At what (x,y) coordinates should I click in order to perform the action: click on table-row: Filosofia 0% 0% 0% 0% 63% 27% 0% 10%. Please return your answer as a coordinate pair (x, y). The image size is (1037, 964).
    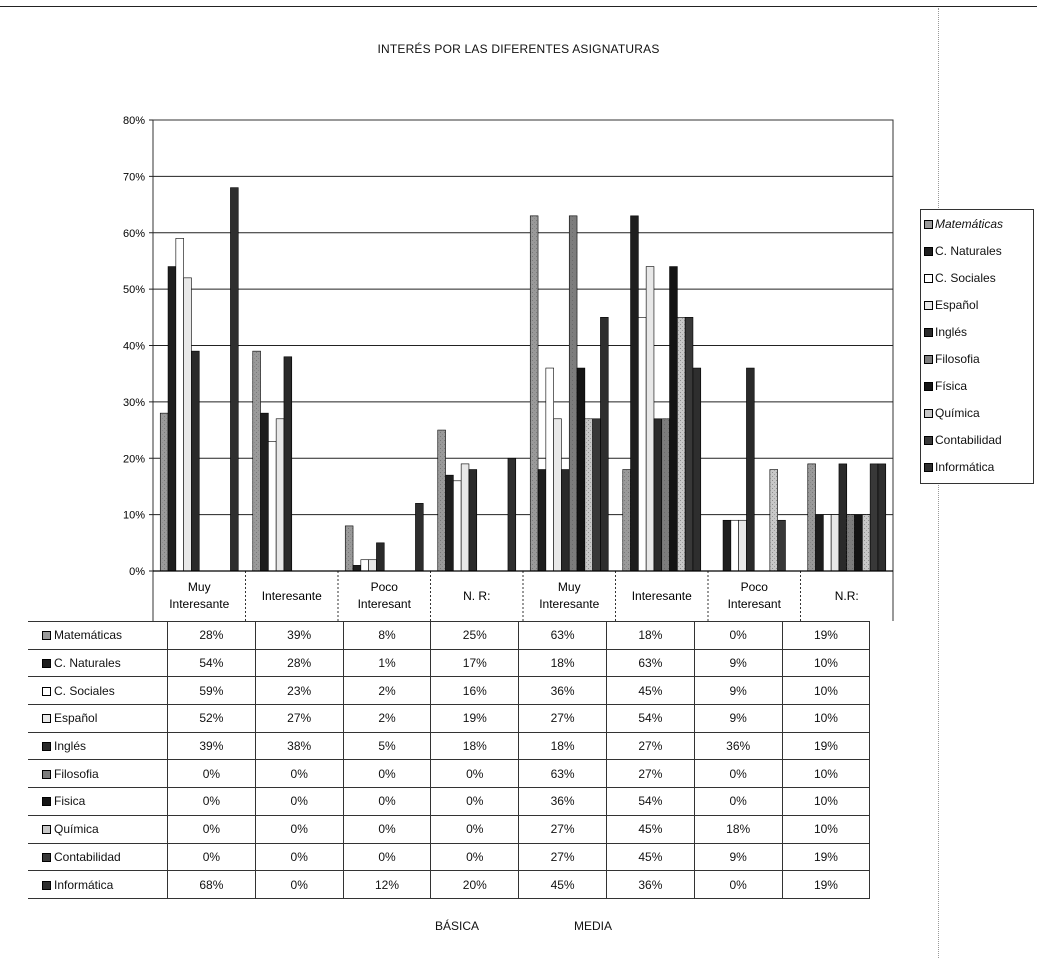
    Looking at the image, I should click on (449, 774).